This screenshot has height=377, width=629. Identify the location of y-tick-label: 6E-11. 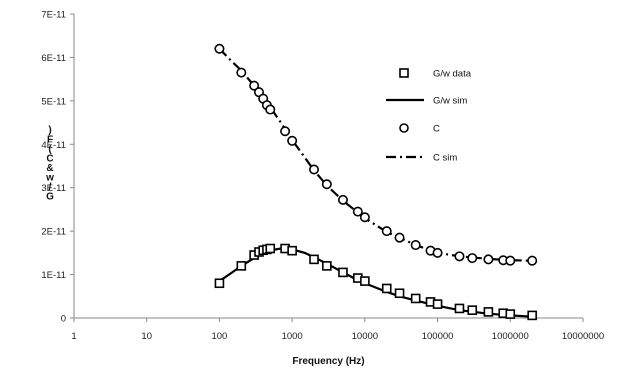
(53, 58).